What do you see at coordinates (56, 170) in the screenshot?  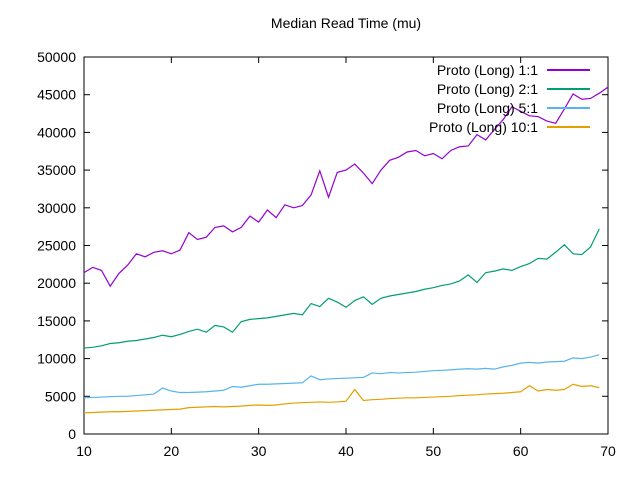 I see `y-tick-label: 35000` at bounding box center [56, 170].